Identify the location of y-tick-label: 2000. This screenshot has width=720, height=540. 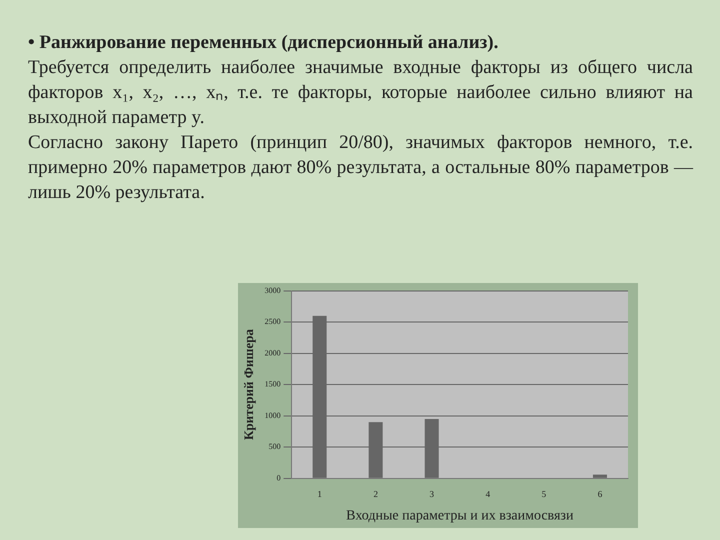
(272, 353).